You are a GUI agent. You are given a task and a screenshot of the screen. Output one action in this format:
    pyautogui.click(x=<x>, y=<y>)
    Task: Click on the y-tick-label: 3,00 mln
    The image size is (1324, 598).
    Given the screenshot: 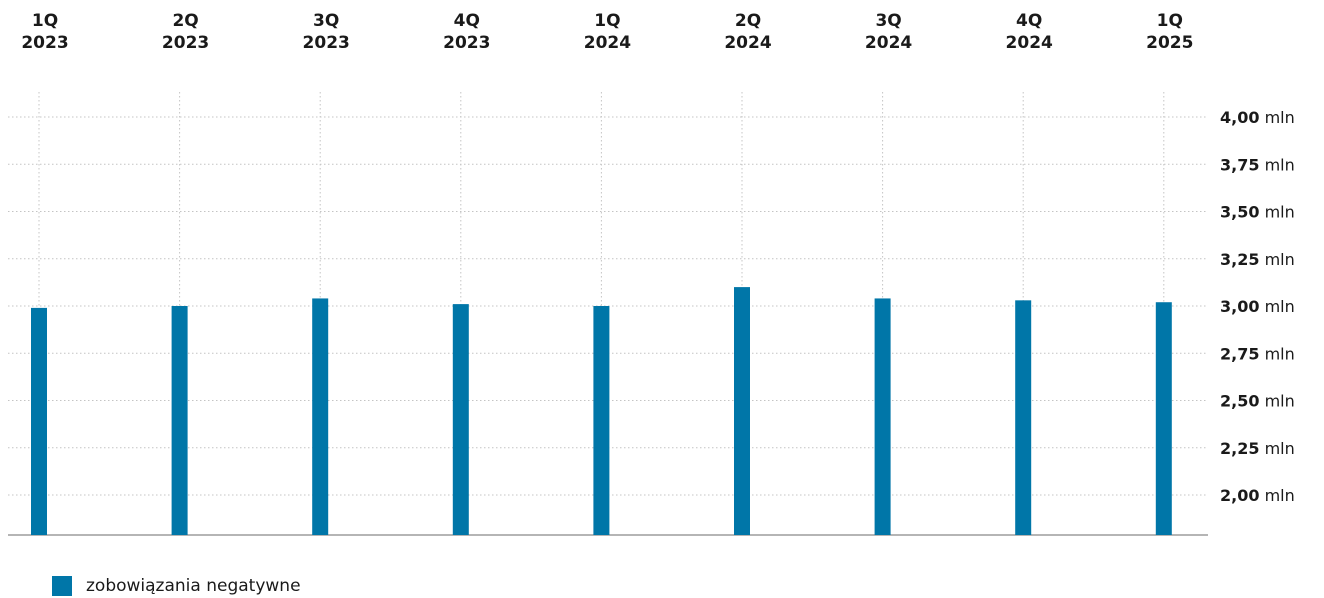 What is the action you would take?
    pyautogui.click(x=1257, y=306)
    